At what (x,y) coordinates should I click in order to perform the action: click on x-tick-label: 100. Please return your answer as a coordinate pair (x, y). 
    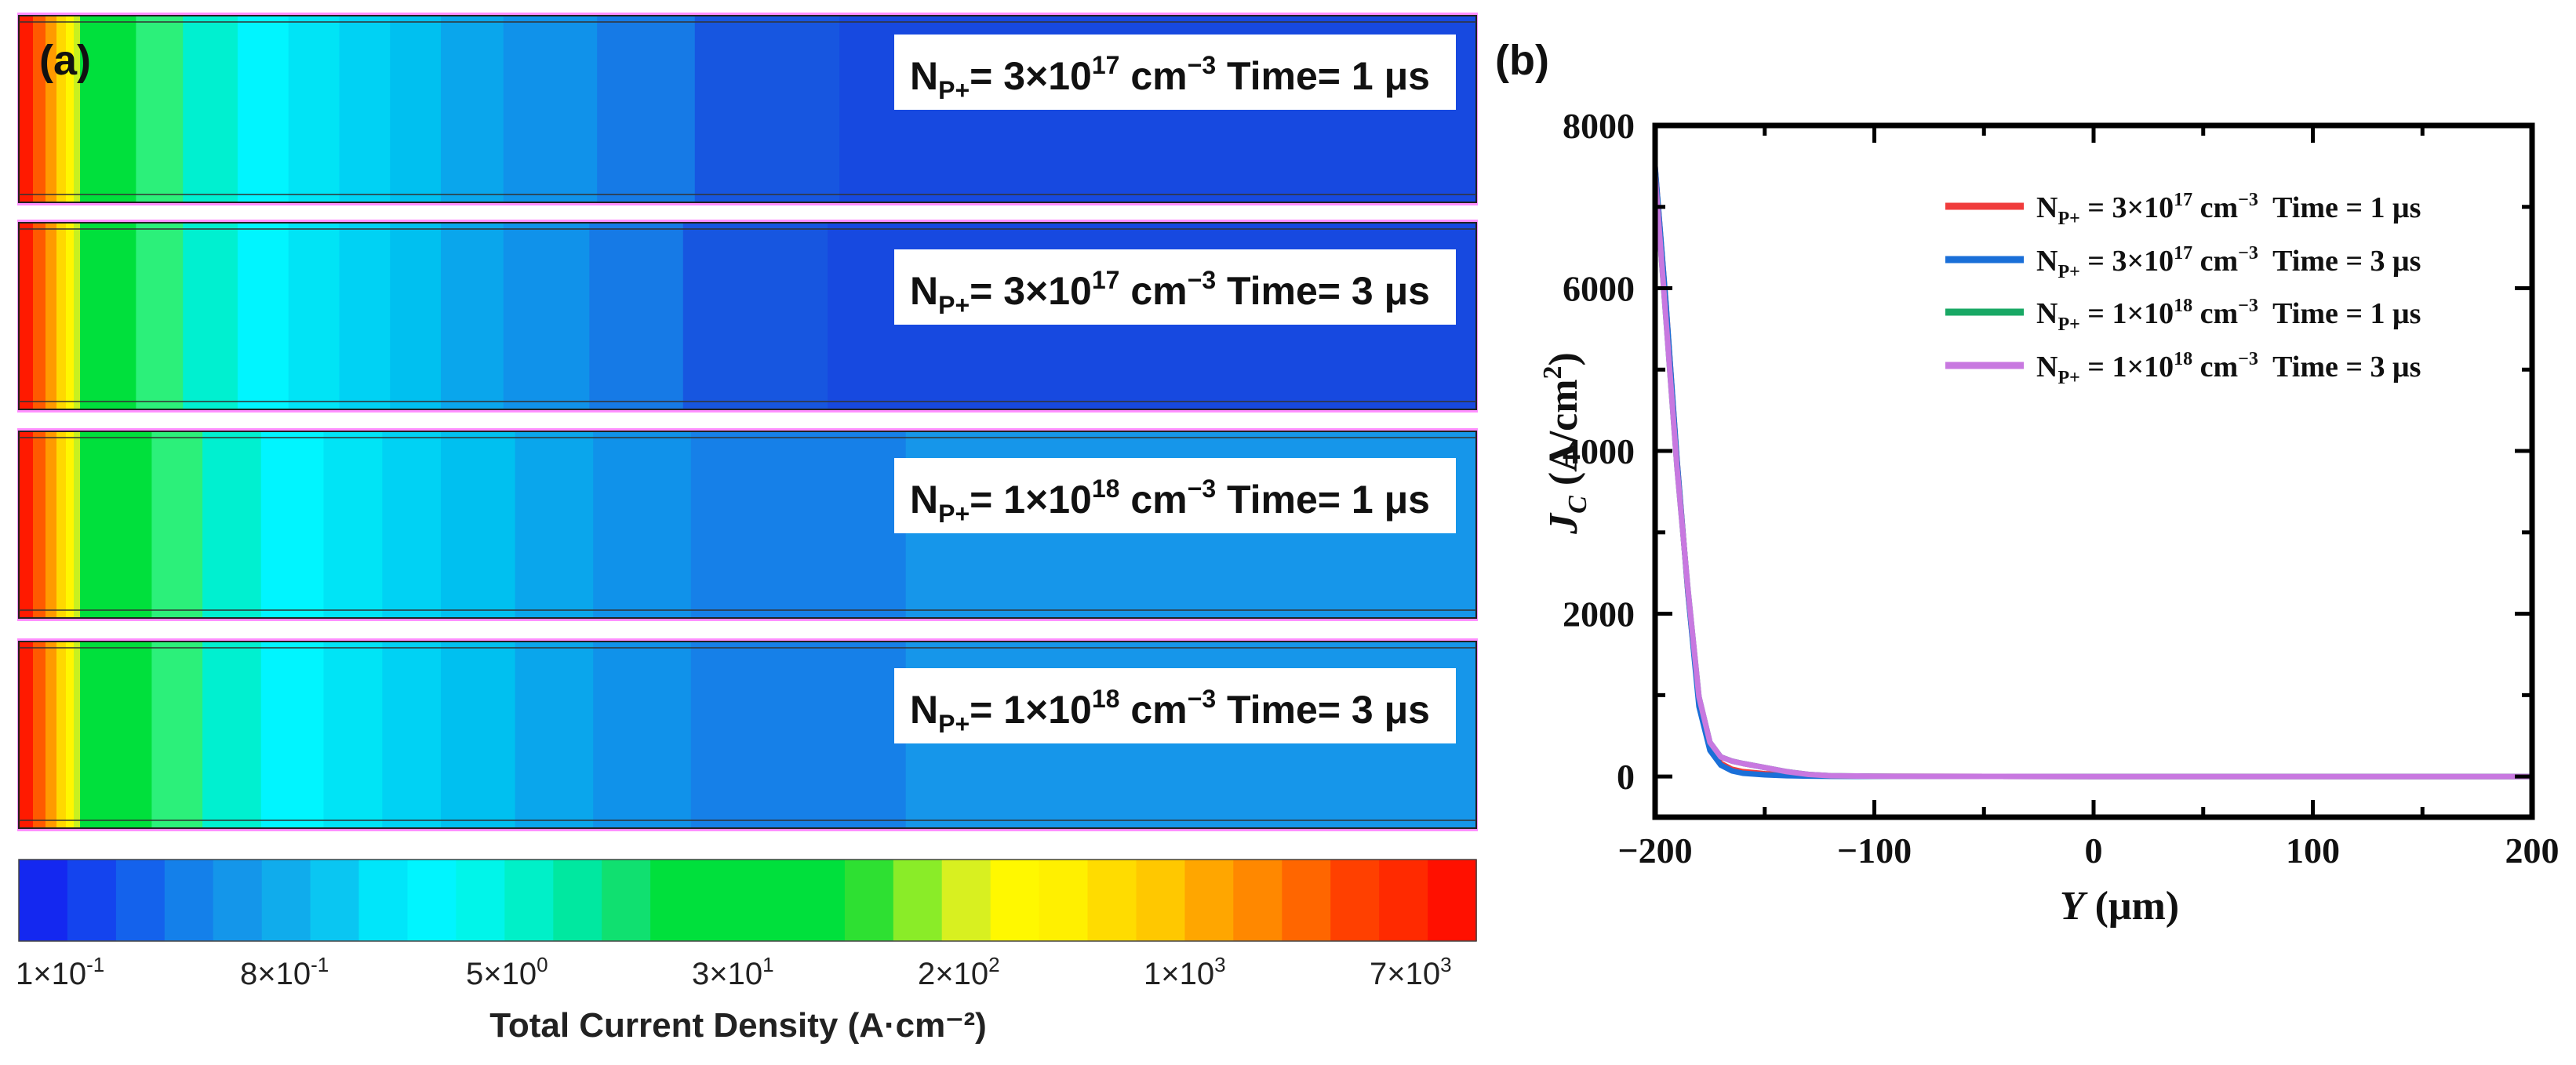
    Looking at the image, I should click on (2313, 851).